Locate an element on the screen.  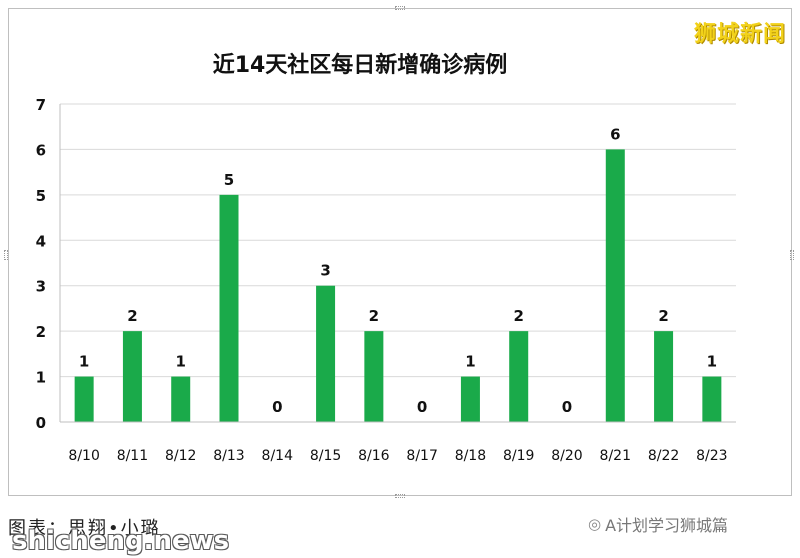
y-tick-label: 7 is located at coordinates (41, 105).